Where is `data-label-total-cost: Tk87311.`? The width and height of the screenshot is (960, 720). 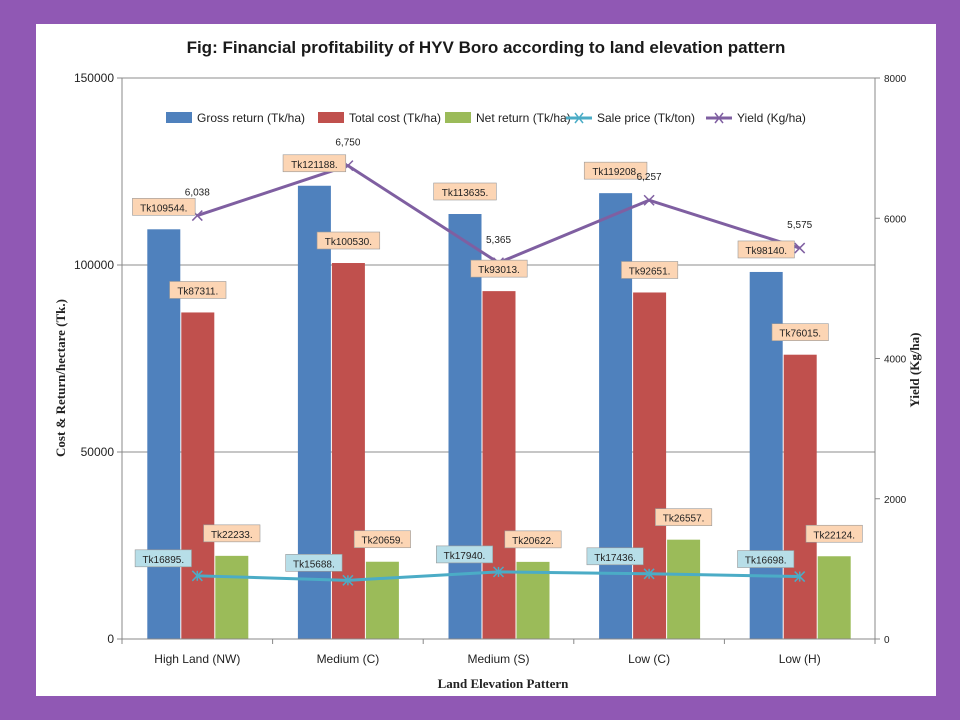
data-label-total-cost: Tk87311. is located at coordinates (198, 290).